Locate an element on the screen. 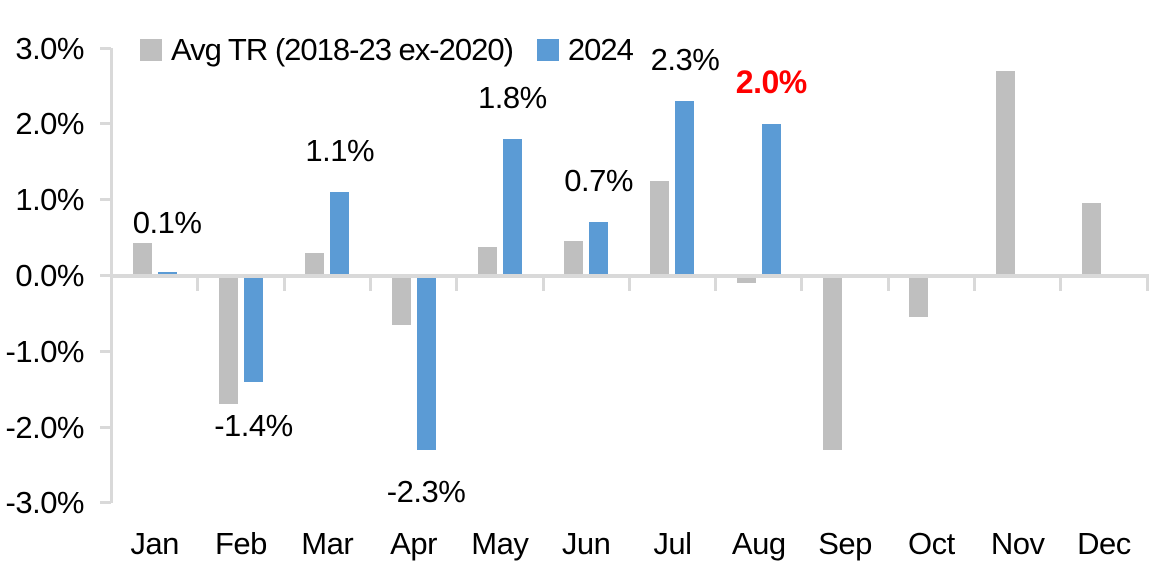 The height and width of the screenshot is (570, 1152). data-label-may: 1.8% is located at coordinates (512, 97).